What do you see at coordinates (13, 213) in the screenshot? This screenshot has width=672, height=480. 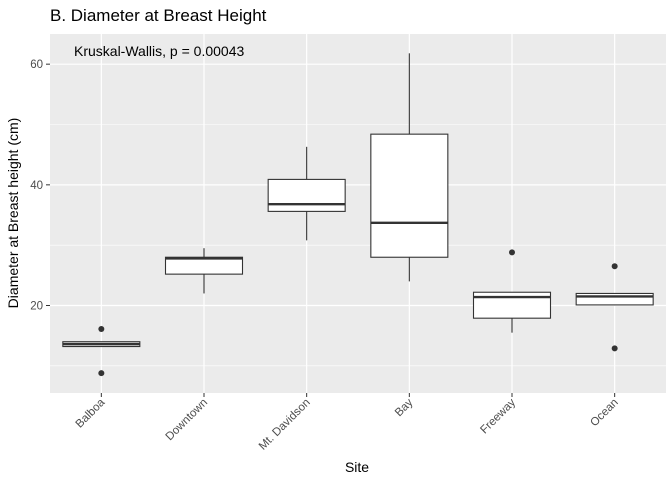 I see `y-axis-title: Diameter at Breast height (cm)` at bounding box center [13, 213].